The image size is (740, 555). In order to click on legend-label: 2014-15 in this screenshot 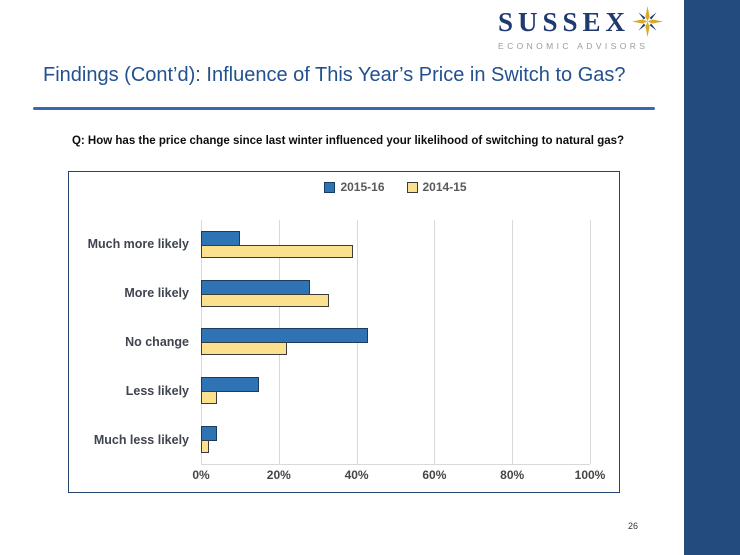, I will do `click(444, 187)`.